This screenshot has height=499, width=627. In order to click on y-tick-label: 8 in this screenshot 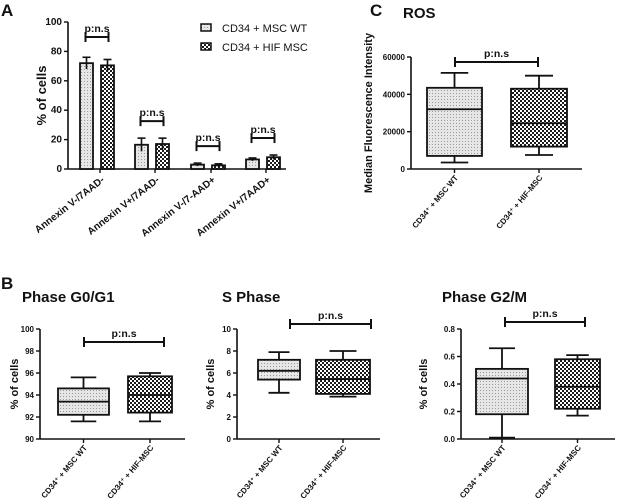, I will do `click(229, 351)`.